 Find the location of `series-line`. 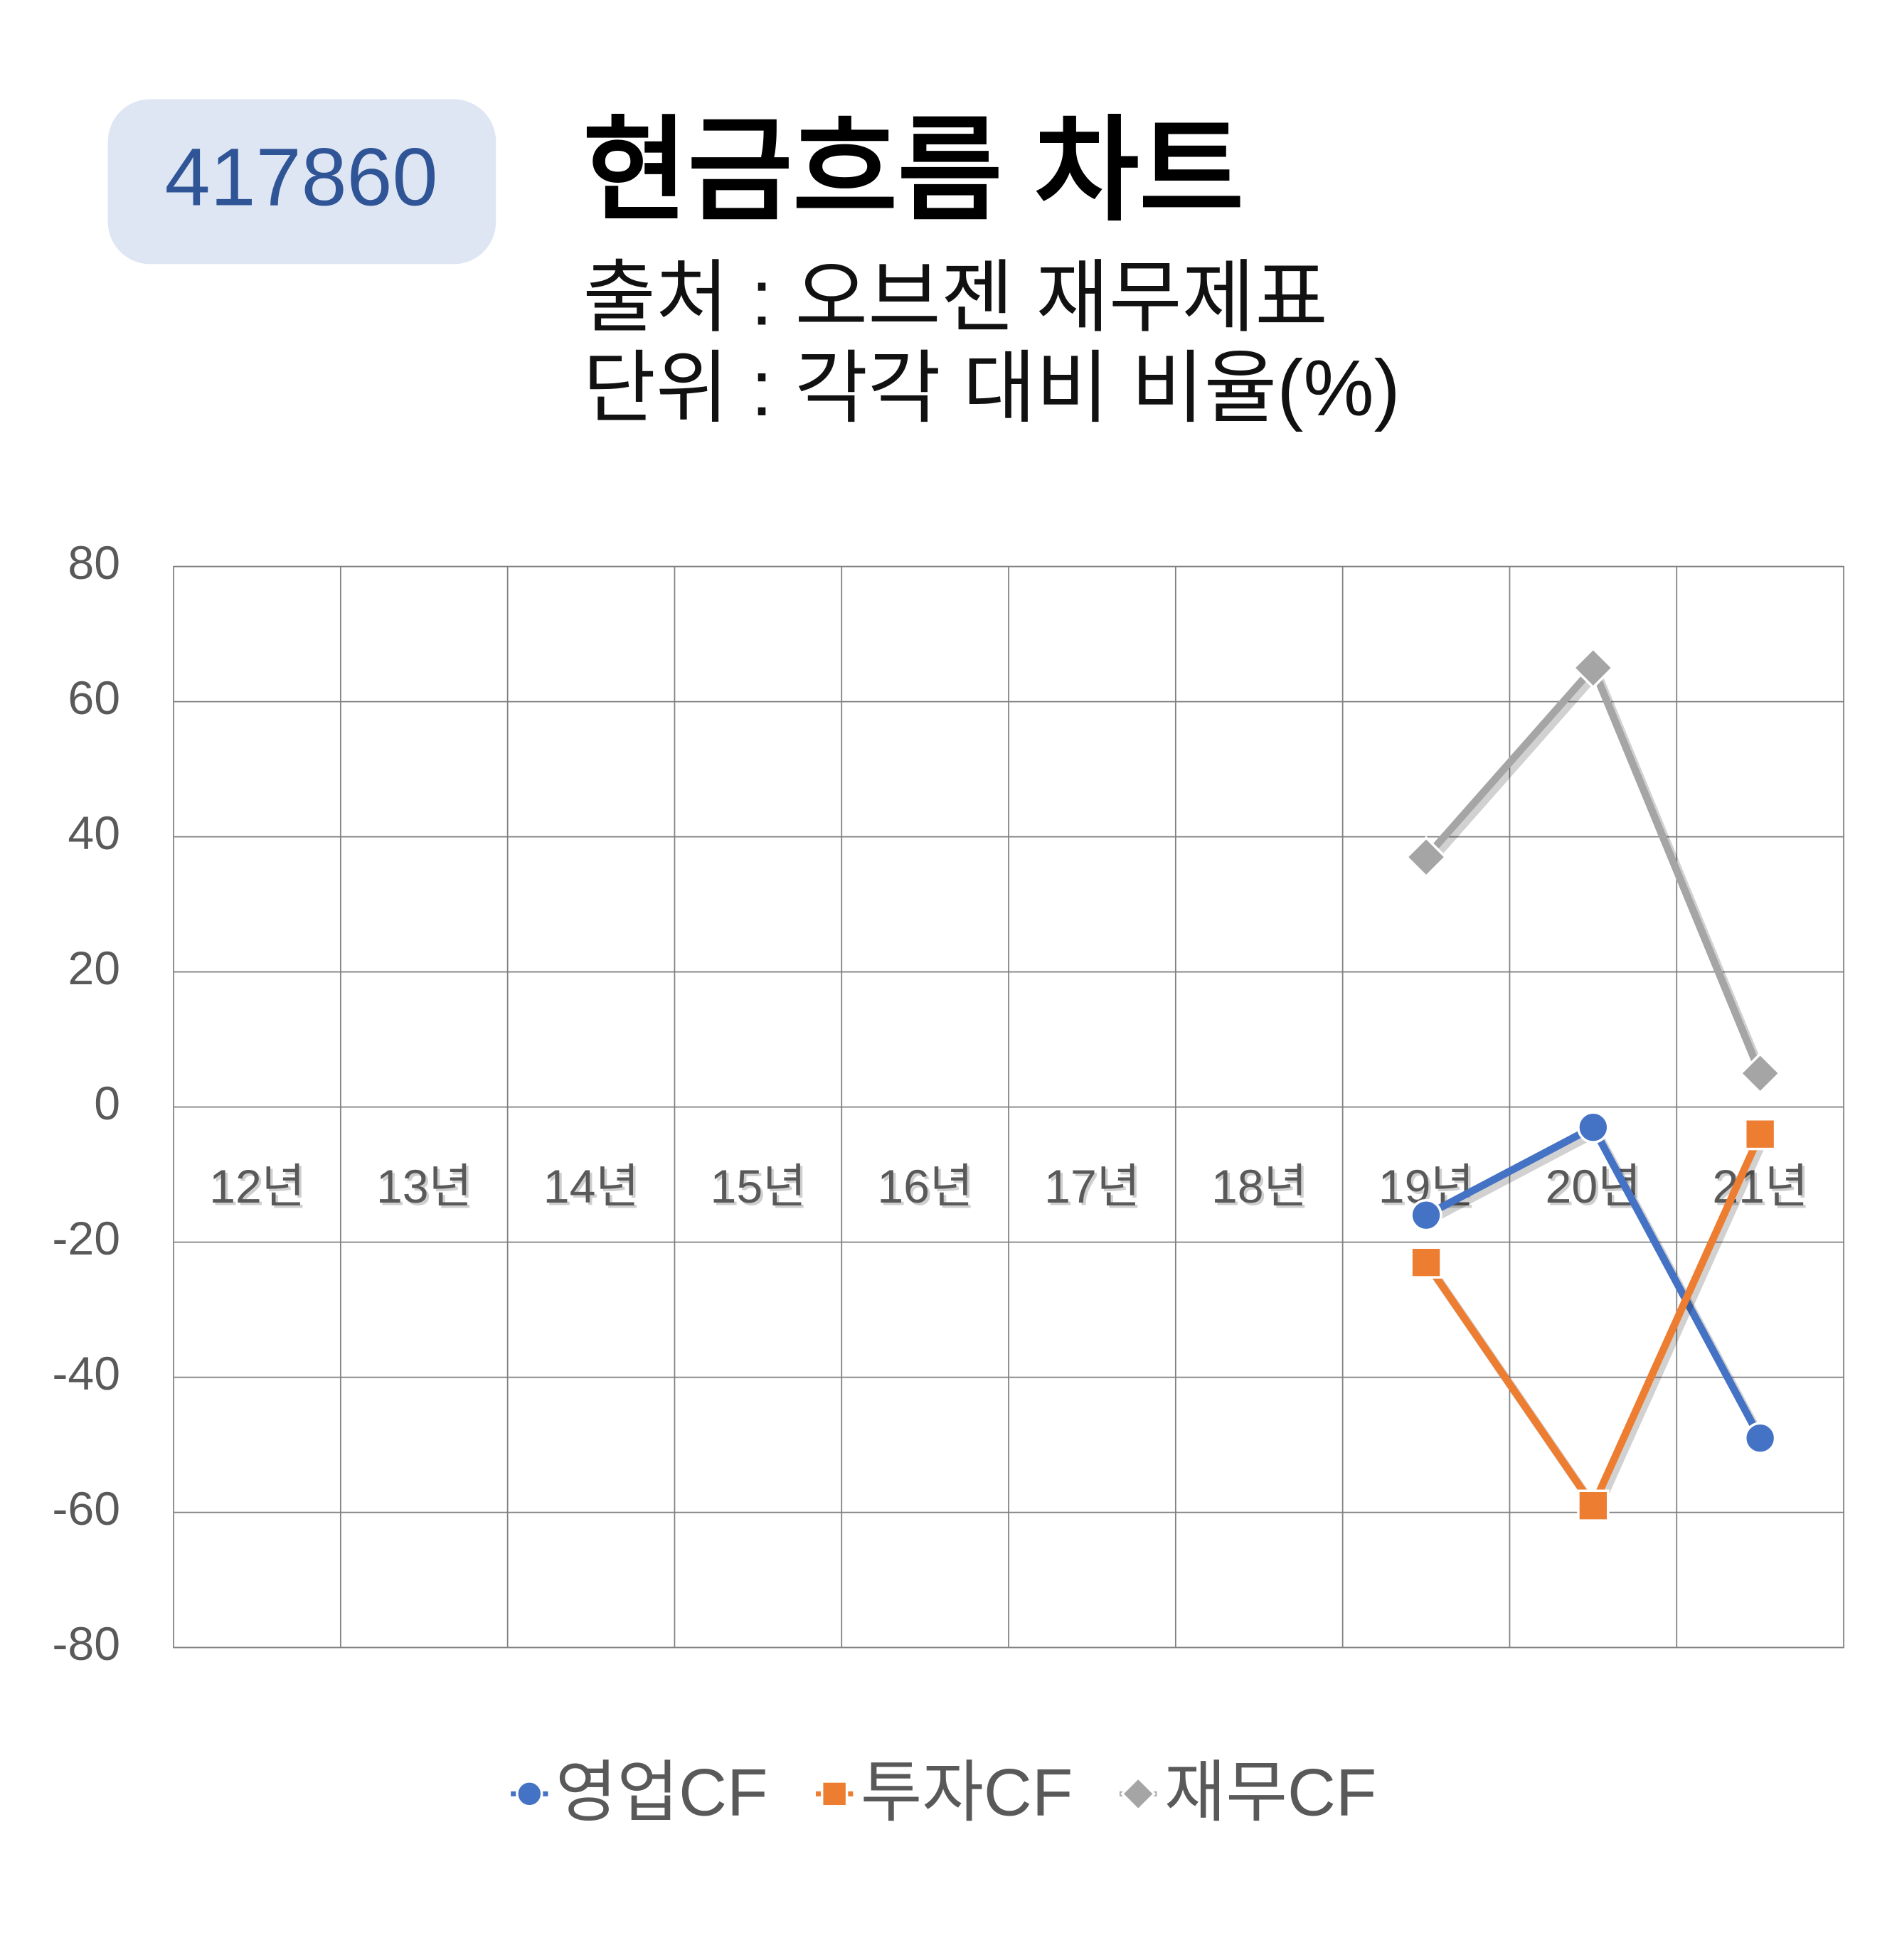

series-line is located at coordinates (1594, 869).